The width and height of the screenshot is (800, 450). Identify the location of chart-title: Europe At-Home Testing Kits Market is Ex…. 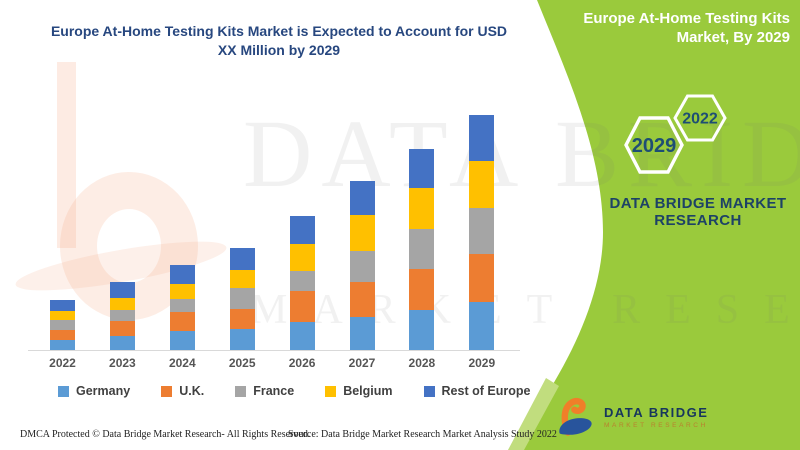
(279, 41).